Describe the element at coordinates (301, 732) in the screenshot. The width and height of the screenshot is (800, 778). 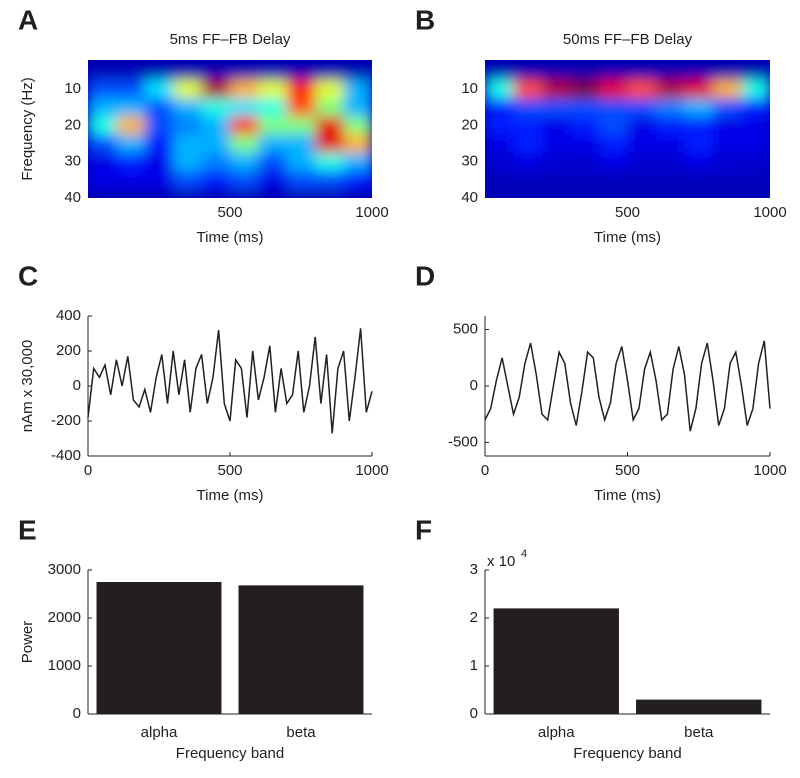
I see `x-tick-label: beta` at that location.